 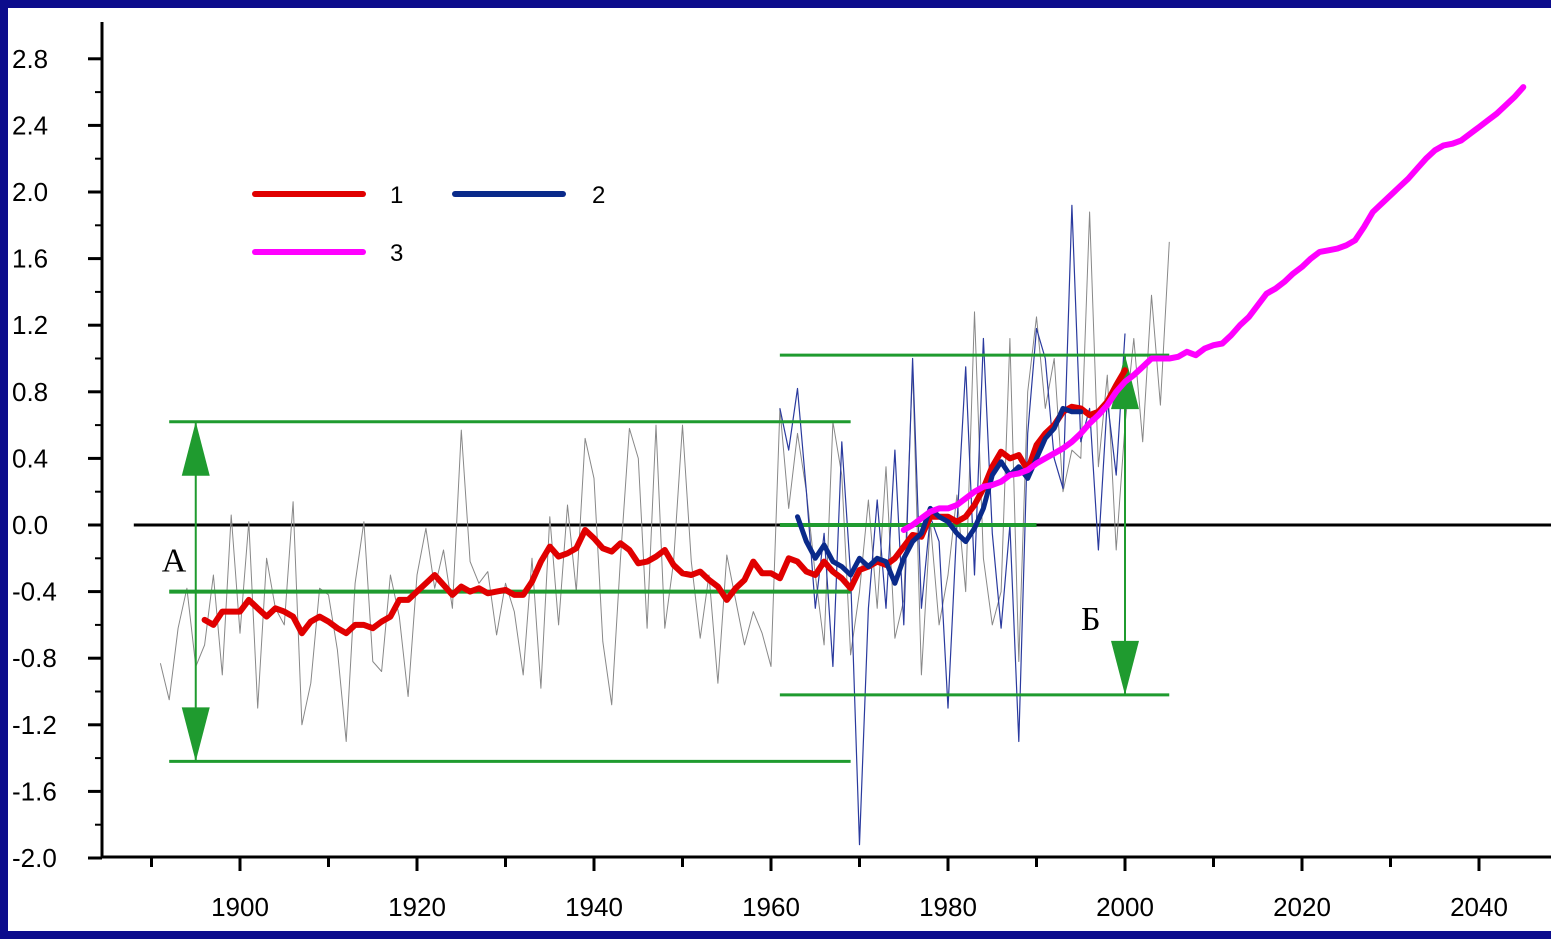 What do you see at coordinates (30, 192) in the screenshot?
I see `y-tick-label: 2.0` at bounding box center [30, 192].